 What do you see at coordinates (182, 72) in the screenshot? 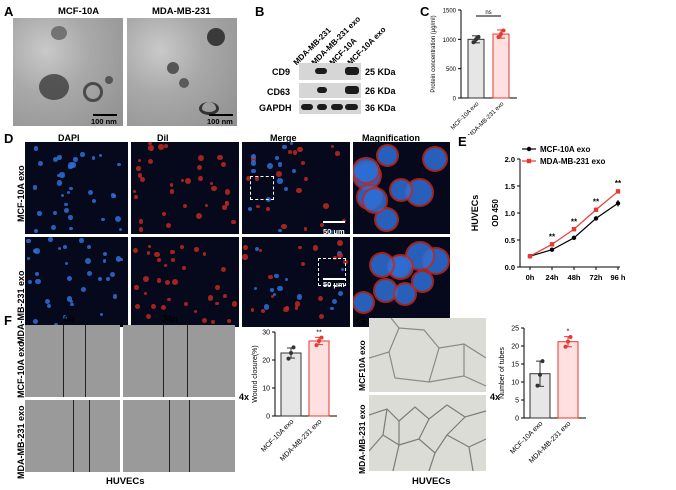
I see `tem-image-mdamb231: 100 nm` at bounding box center [182, 72].